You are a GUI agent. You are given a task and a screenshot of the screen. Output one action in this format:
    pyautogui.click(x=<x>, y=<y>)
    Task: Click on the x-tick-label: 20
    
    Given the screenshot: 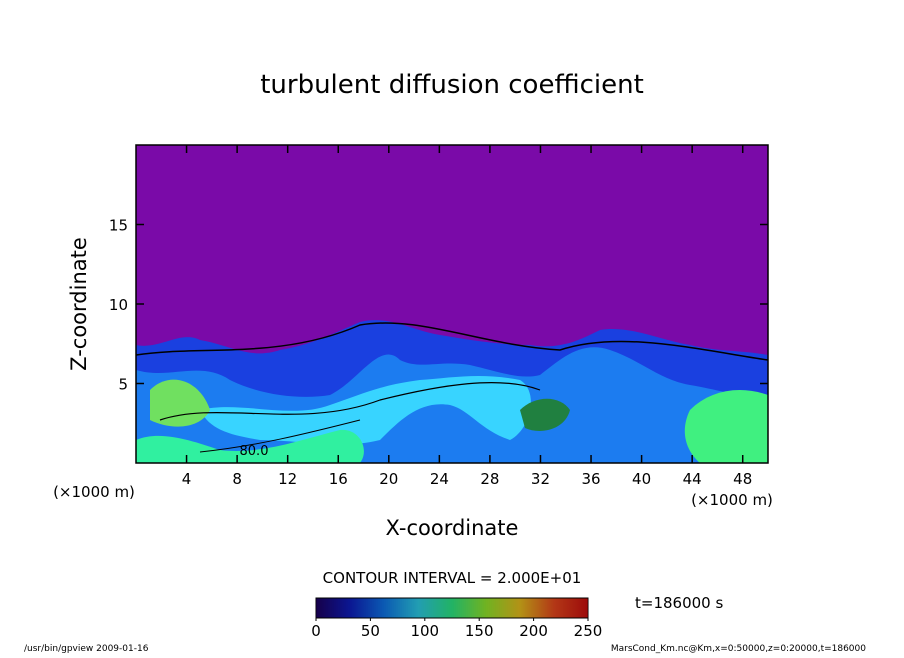 What is the action you would take?
    pyautogui.click(x=388, y=479)
    